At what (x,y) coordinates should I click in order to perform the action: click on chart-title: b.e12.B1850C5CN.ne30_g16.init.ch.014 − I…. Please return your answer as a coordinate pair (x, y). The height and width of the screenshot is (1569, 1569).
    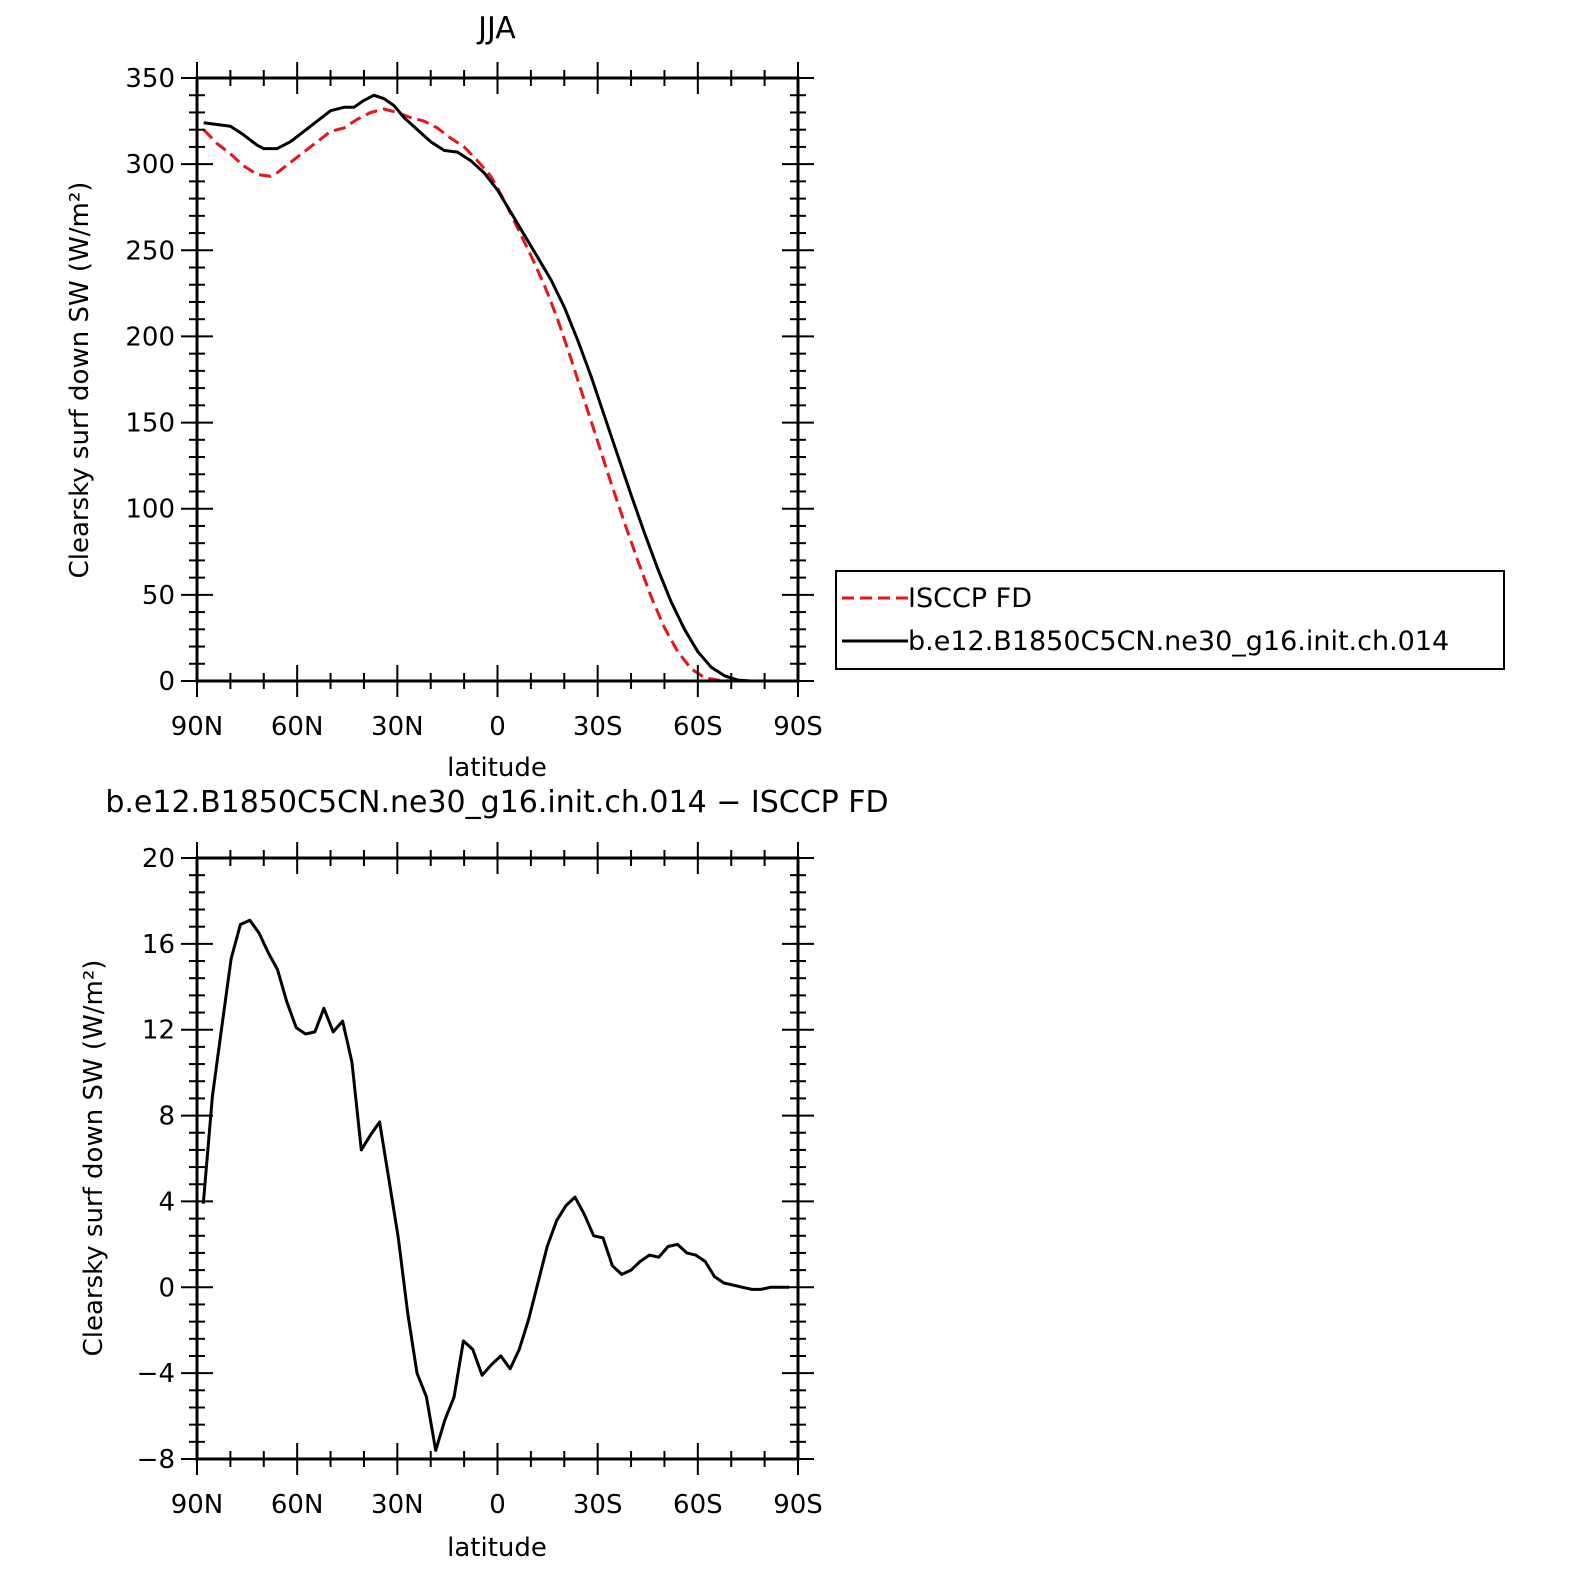
    Looking at the image, I should click on (496, 802).